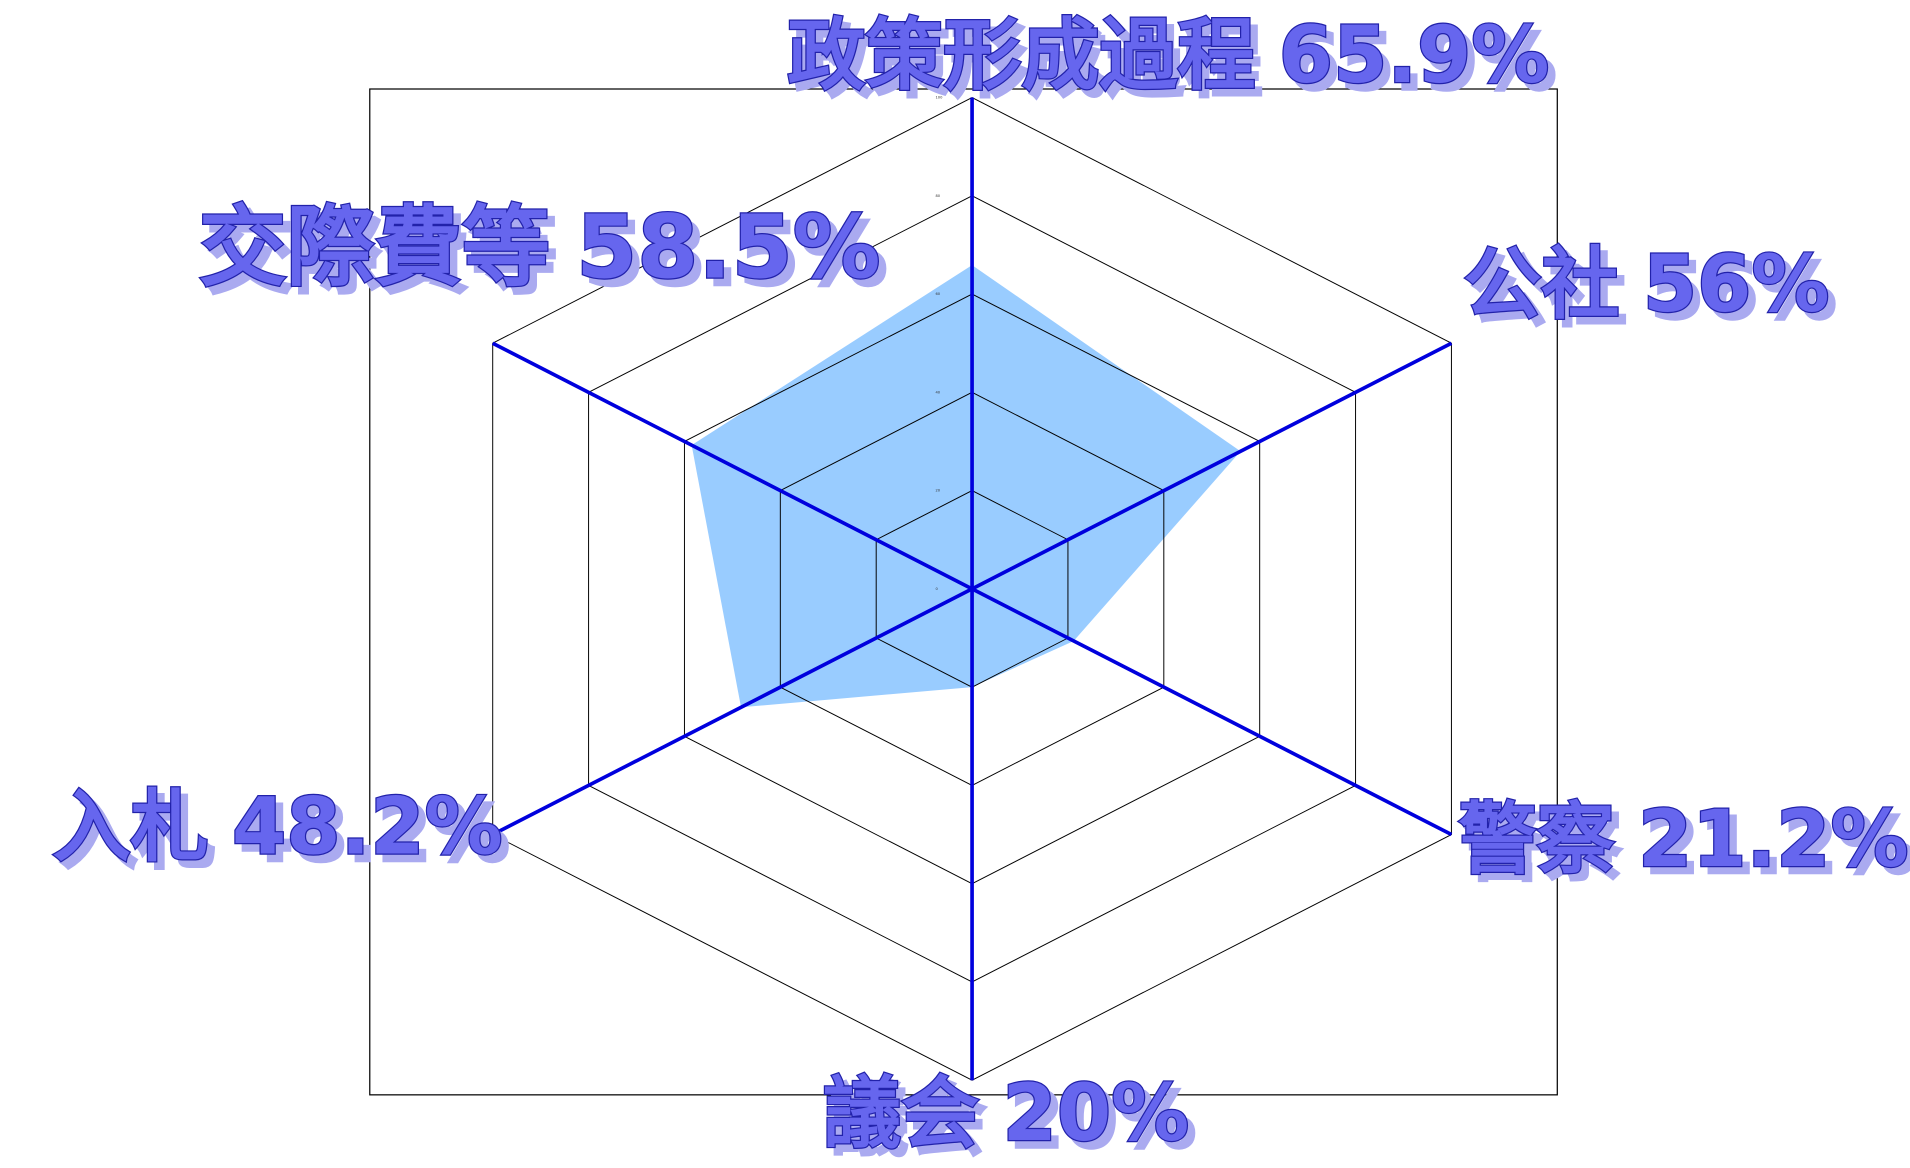 The image size is (1910, 1168). I want to click on axis-label: 入札 48.2%, so click(278, 828).